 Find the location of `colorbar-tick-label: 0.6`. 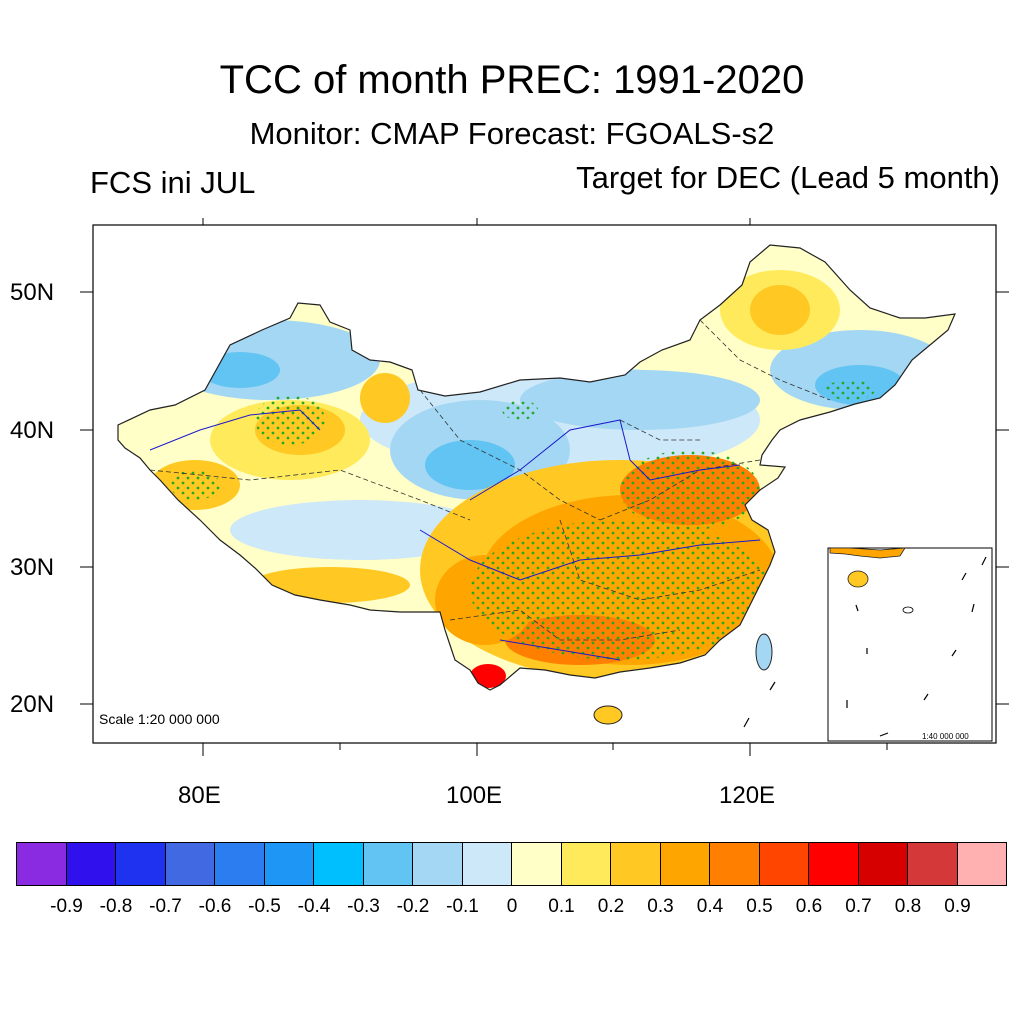

colorbar-tick-label: 0.6 is located at coordinates (809, 906).